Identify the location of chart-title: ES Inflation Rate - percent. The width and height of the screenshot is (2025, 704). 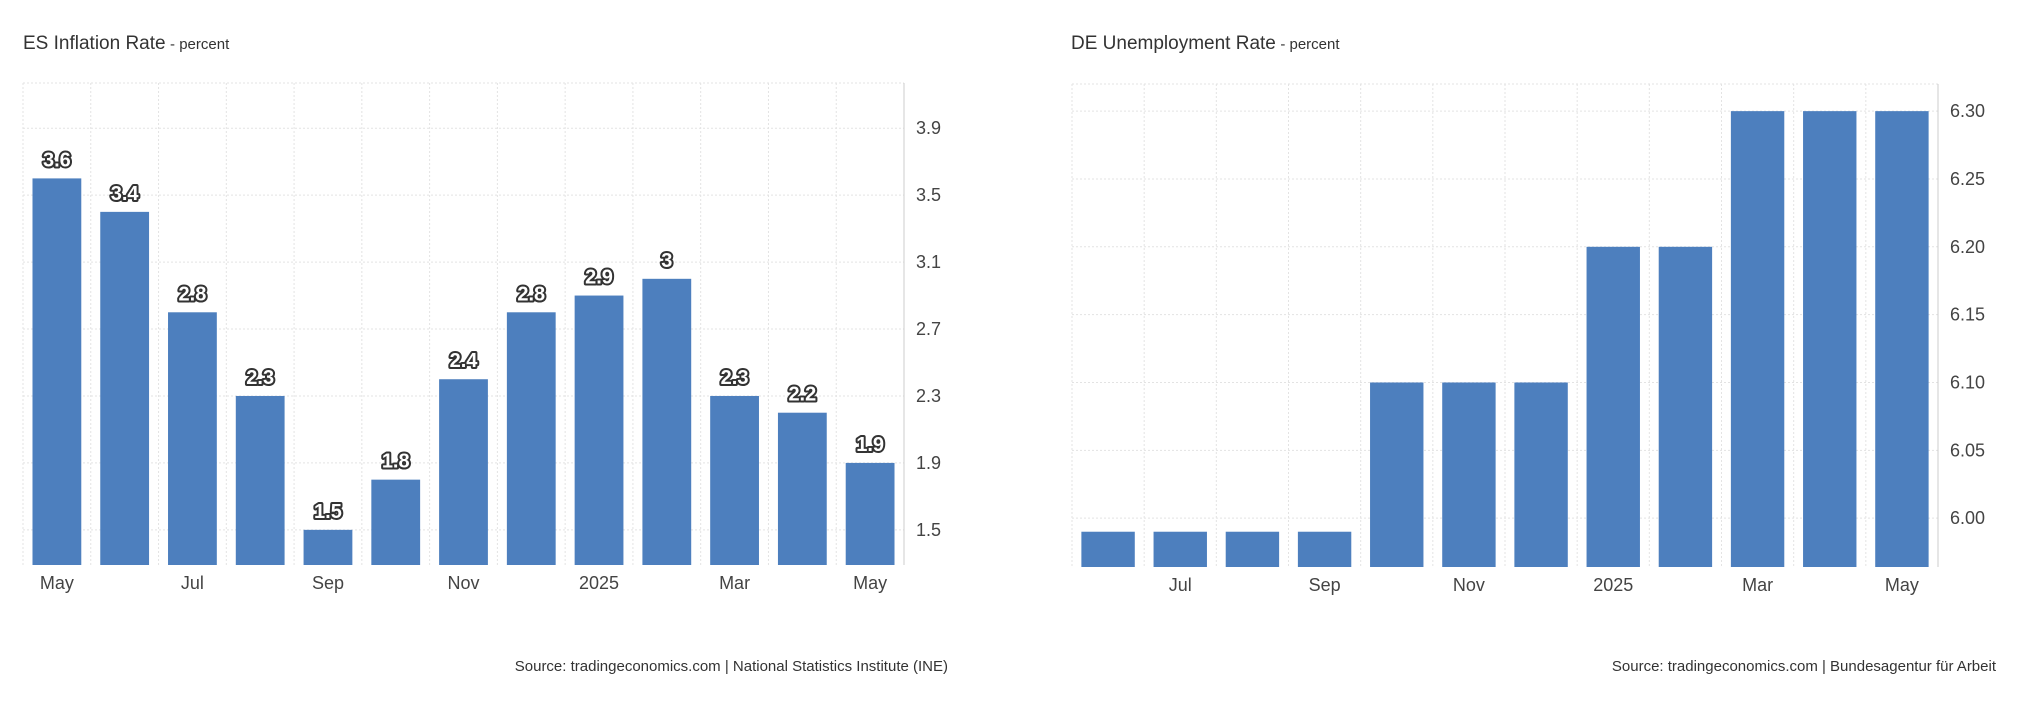
(126, 44).